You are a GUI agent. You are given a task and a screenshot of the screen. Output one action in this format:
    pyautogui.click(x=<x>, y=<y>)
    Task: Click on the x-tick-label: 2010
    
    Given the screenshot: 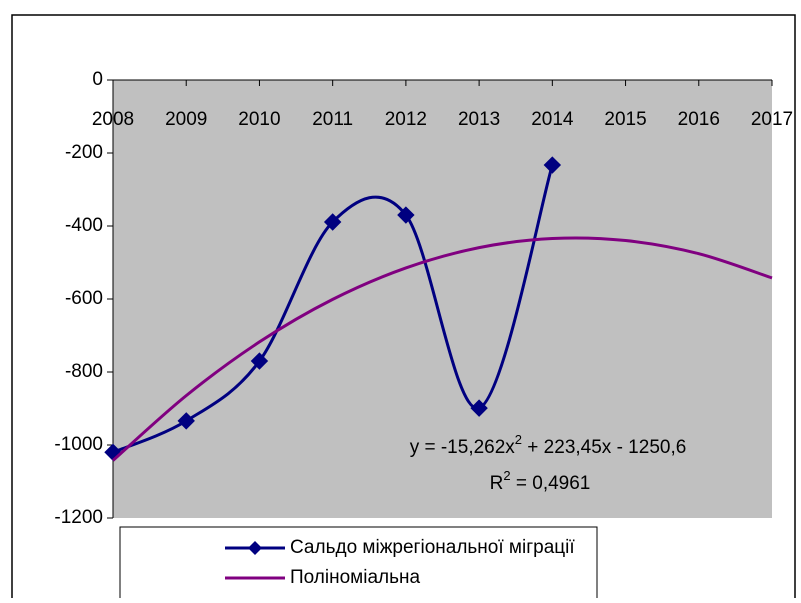 What is the action you would take?
    pyautogui.click(x=259, y=119)
    